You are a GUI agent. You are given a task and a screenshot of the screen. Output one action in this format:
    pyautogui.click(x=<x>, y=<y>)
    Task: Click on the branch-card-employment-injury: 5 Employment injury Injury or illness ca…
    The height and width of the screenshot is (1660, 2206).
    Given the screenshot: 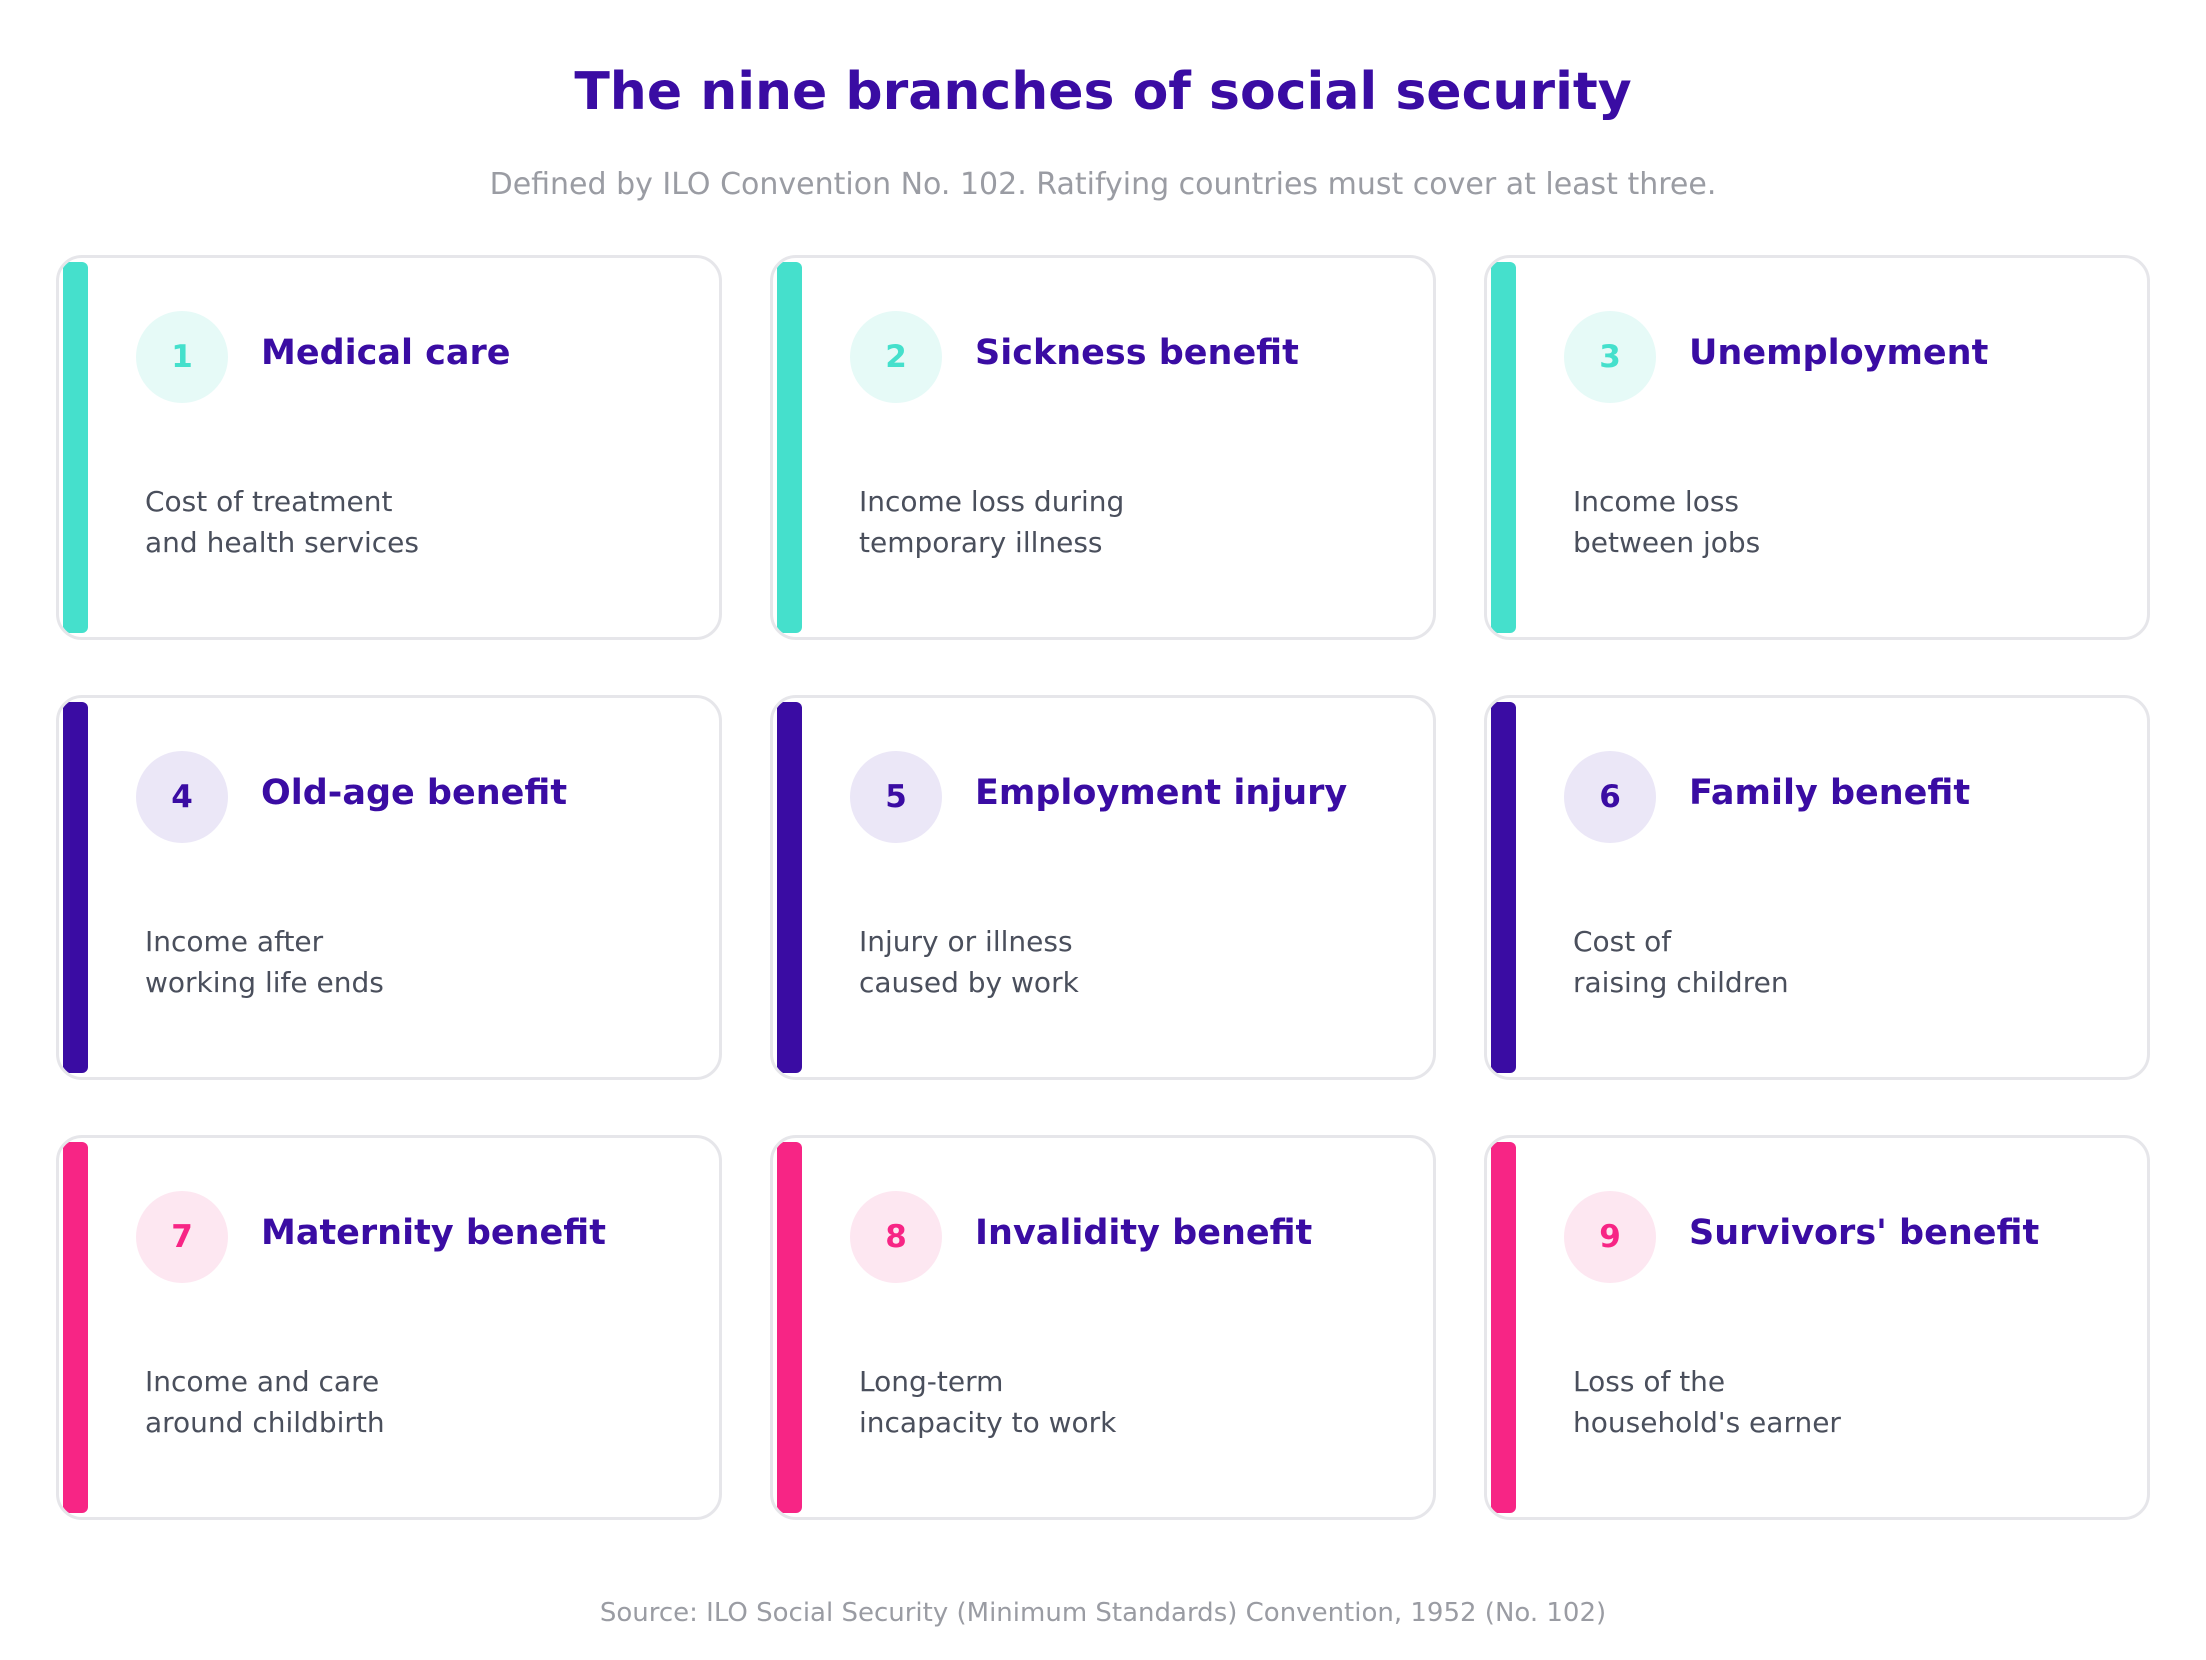 What is the action you would take?
    pyautogui.click(x=1103, y=887)
    